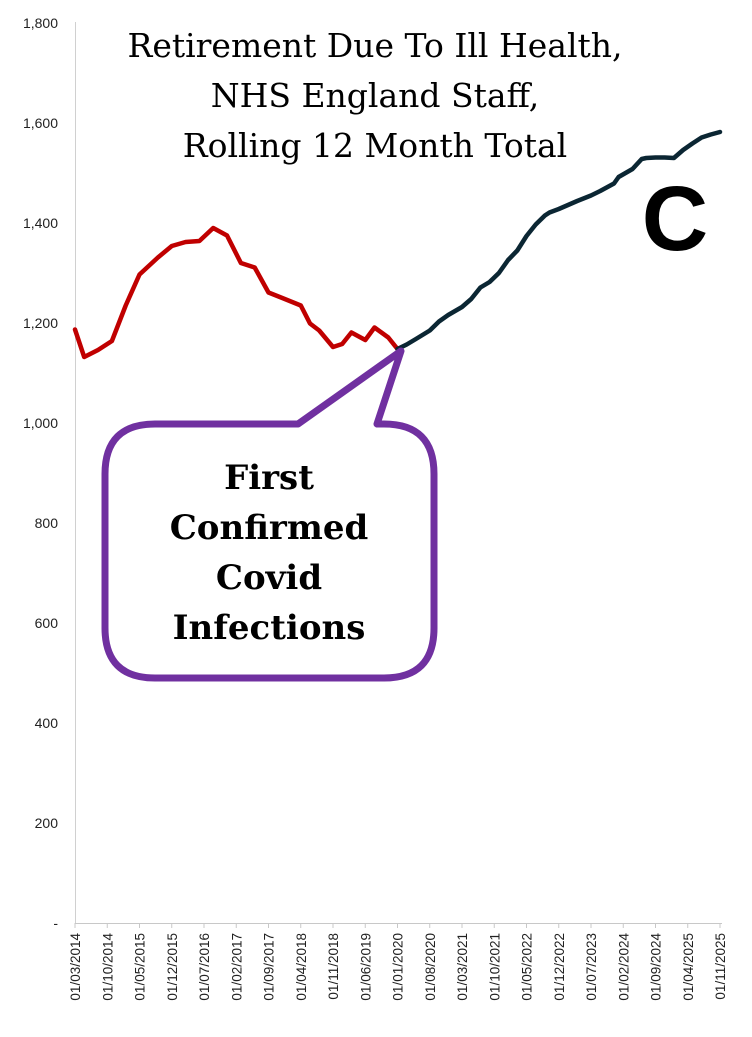  I want to click on callout-bubble, so click(269, 514).